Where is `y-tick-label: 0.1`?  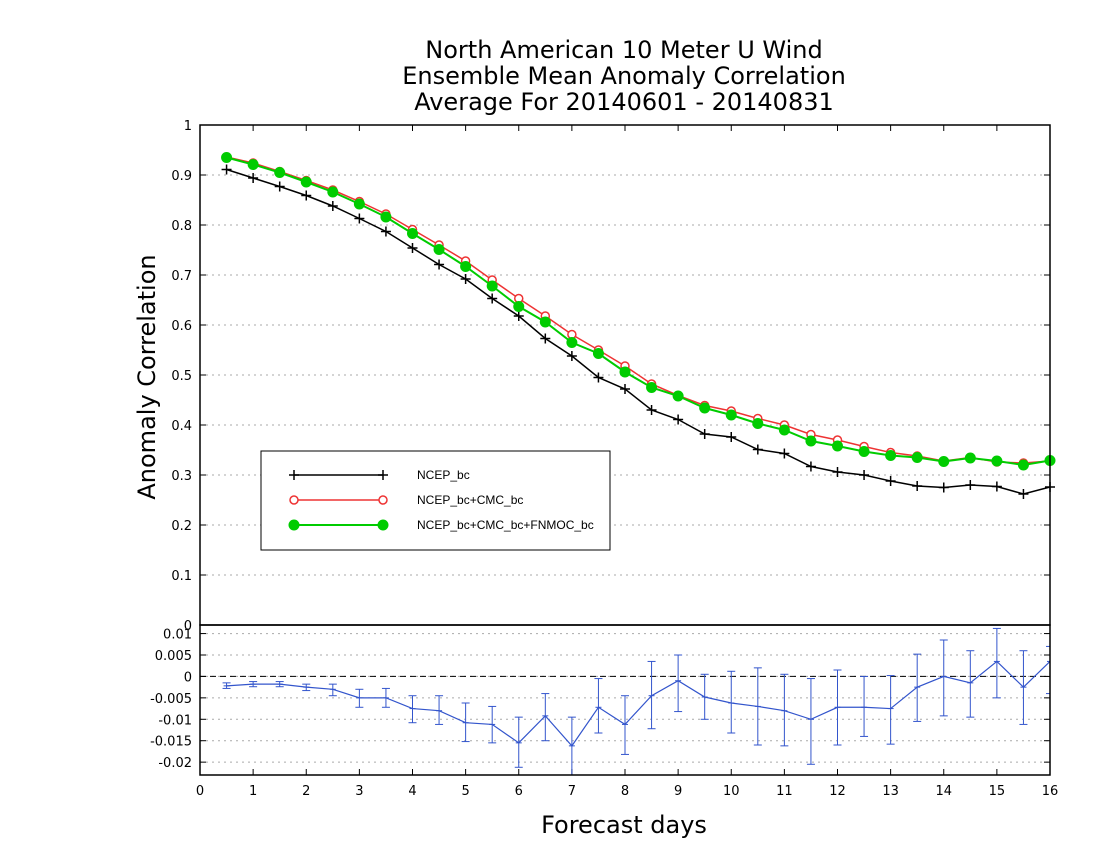 y-tick-label: 0.1 is located at coordinates (181, 576).